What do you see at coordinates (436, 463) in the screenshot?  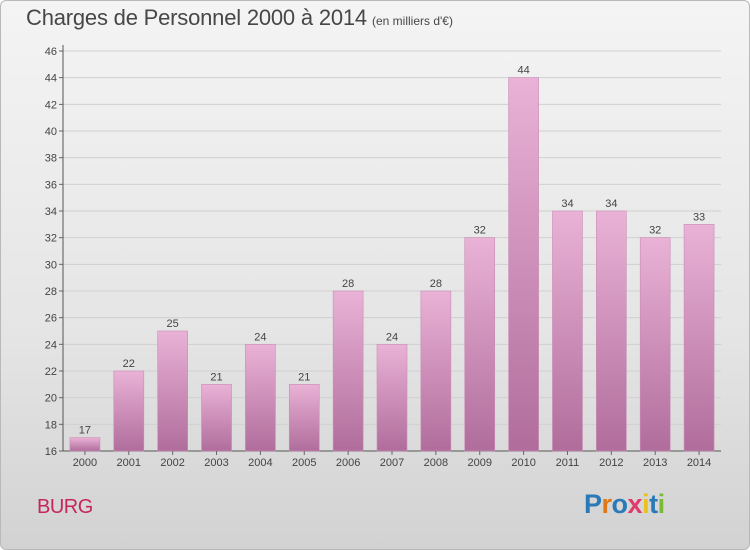 I see `x-tick-label-2008: 2008` at bounding box center [436, 463].